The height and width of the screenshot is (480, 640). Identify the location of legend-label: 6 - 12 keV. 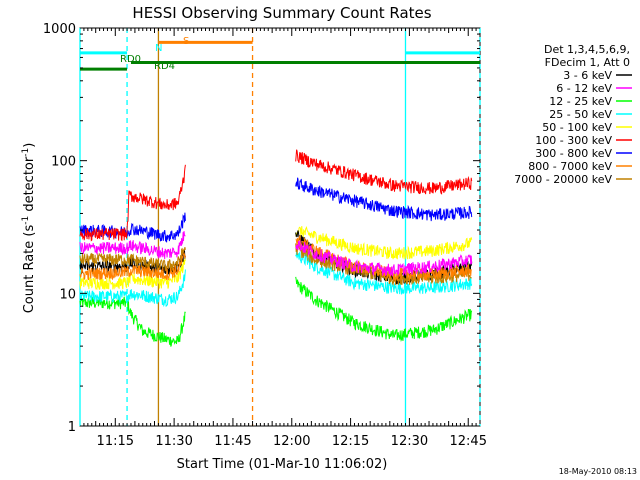
(584, 88).